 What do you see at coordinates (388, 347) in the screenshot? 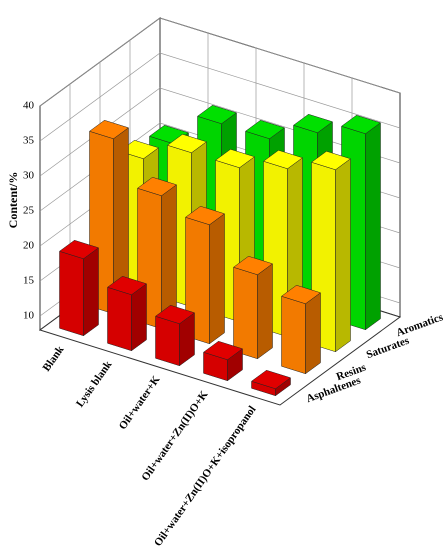
I see `series-label: Saturates` at bounding box center [388, 347].